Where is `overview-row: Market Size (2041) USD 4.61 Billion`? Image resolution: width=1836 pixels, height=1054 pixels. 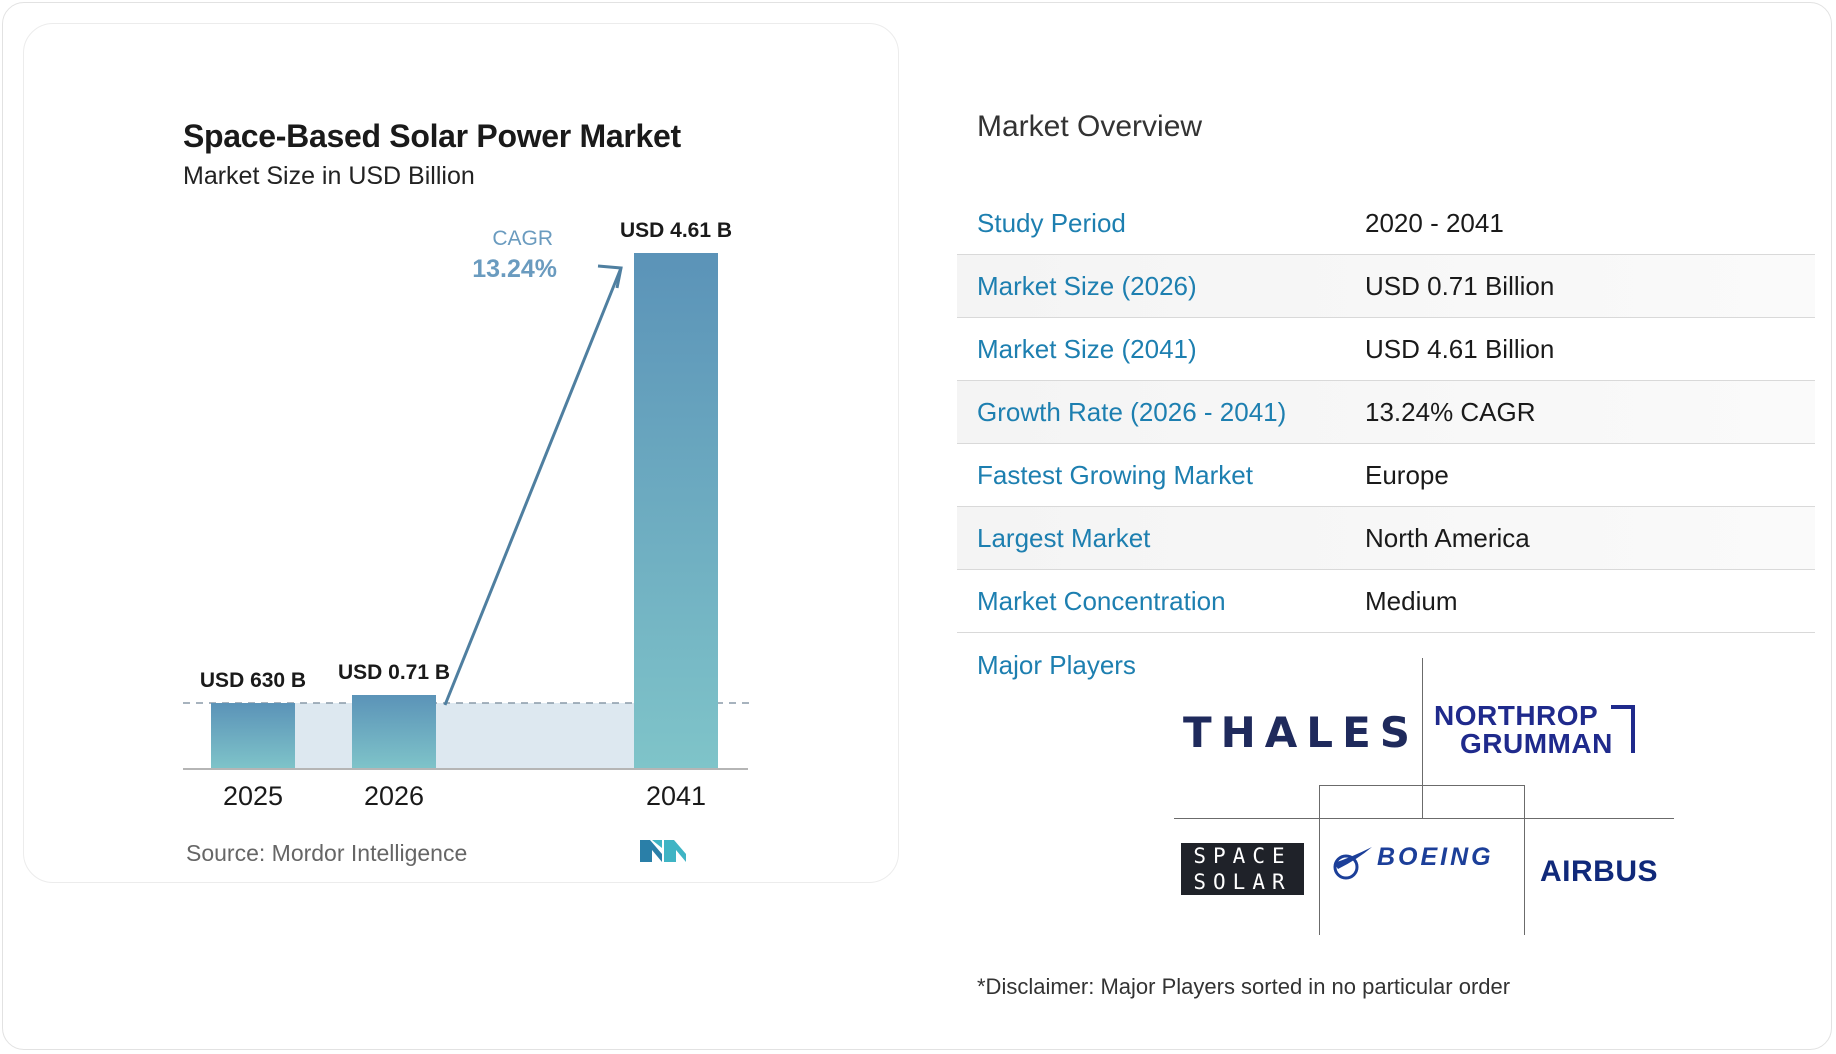 overview-row: Market Size (2041) USD 4.61 Billion is located at coordinates (1386, 349).